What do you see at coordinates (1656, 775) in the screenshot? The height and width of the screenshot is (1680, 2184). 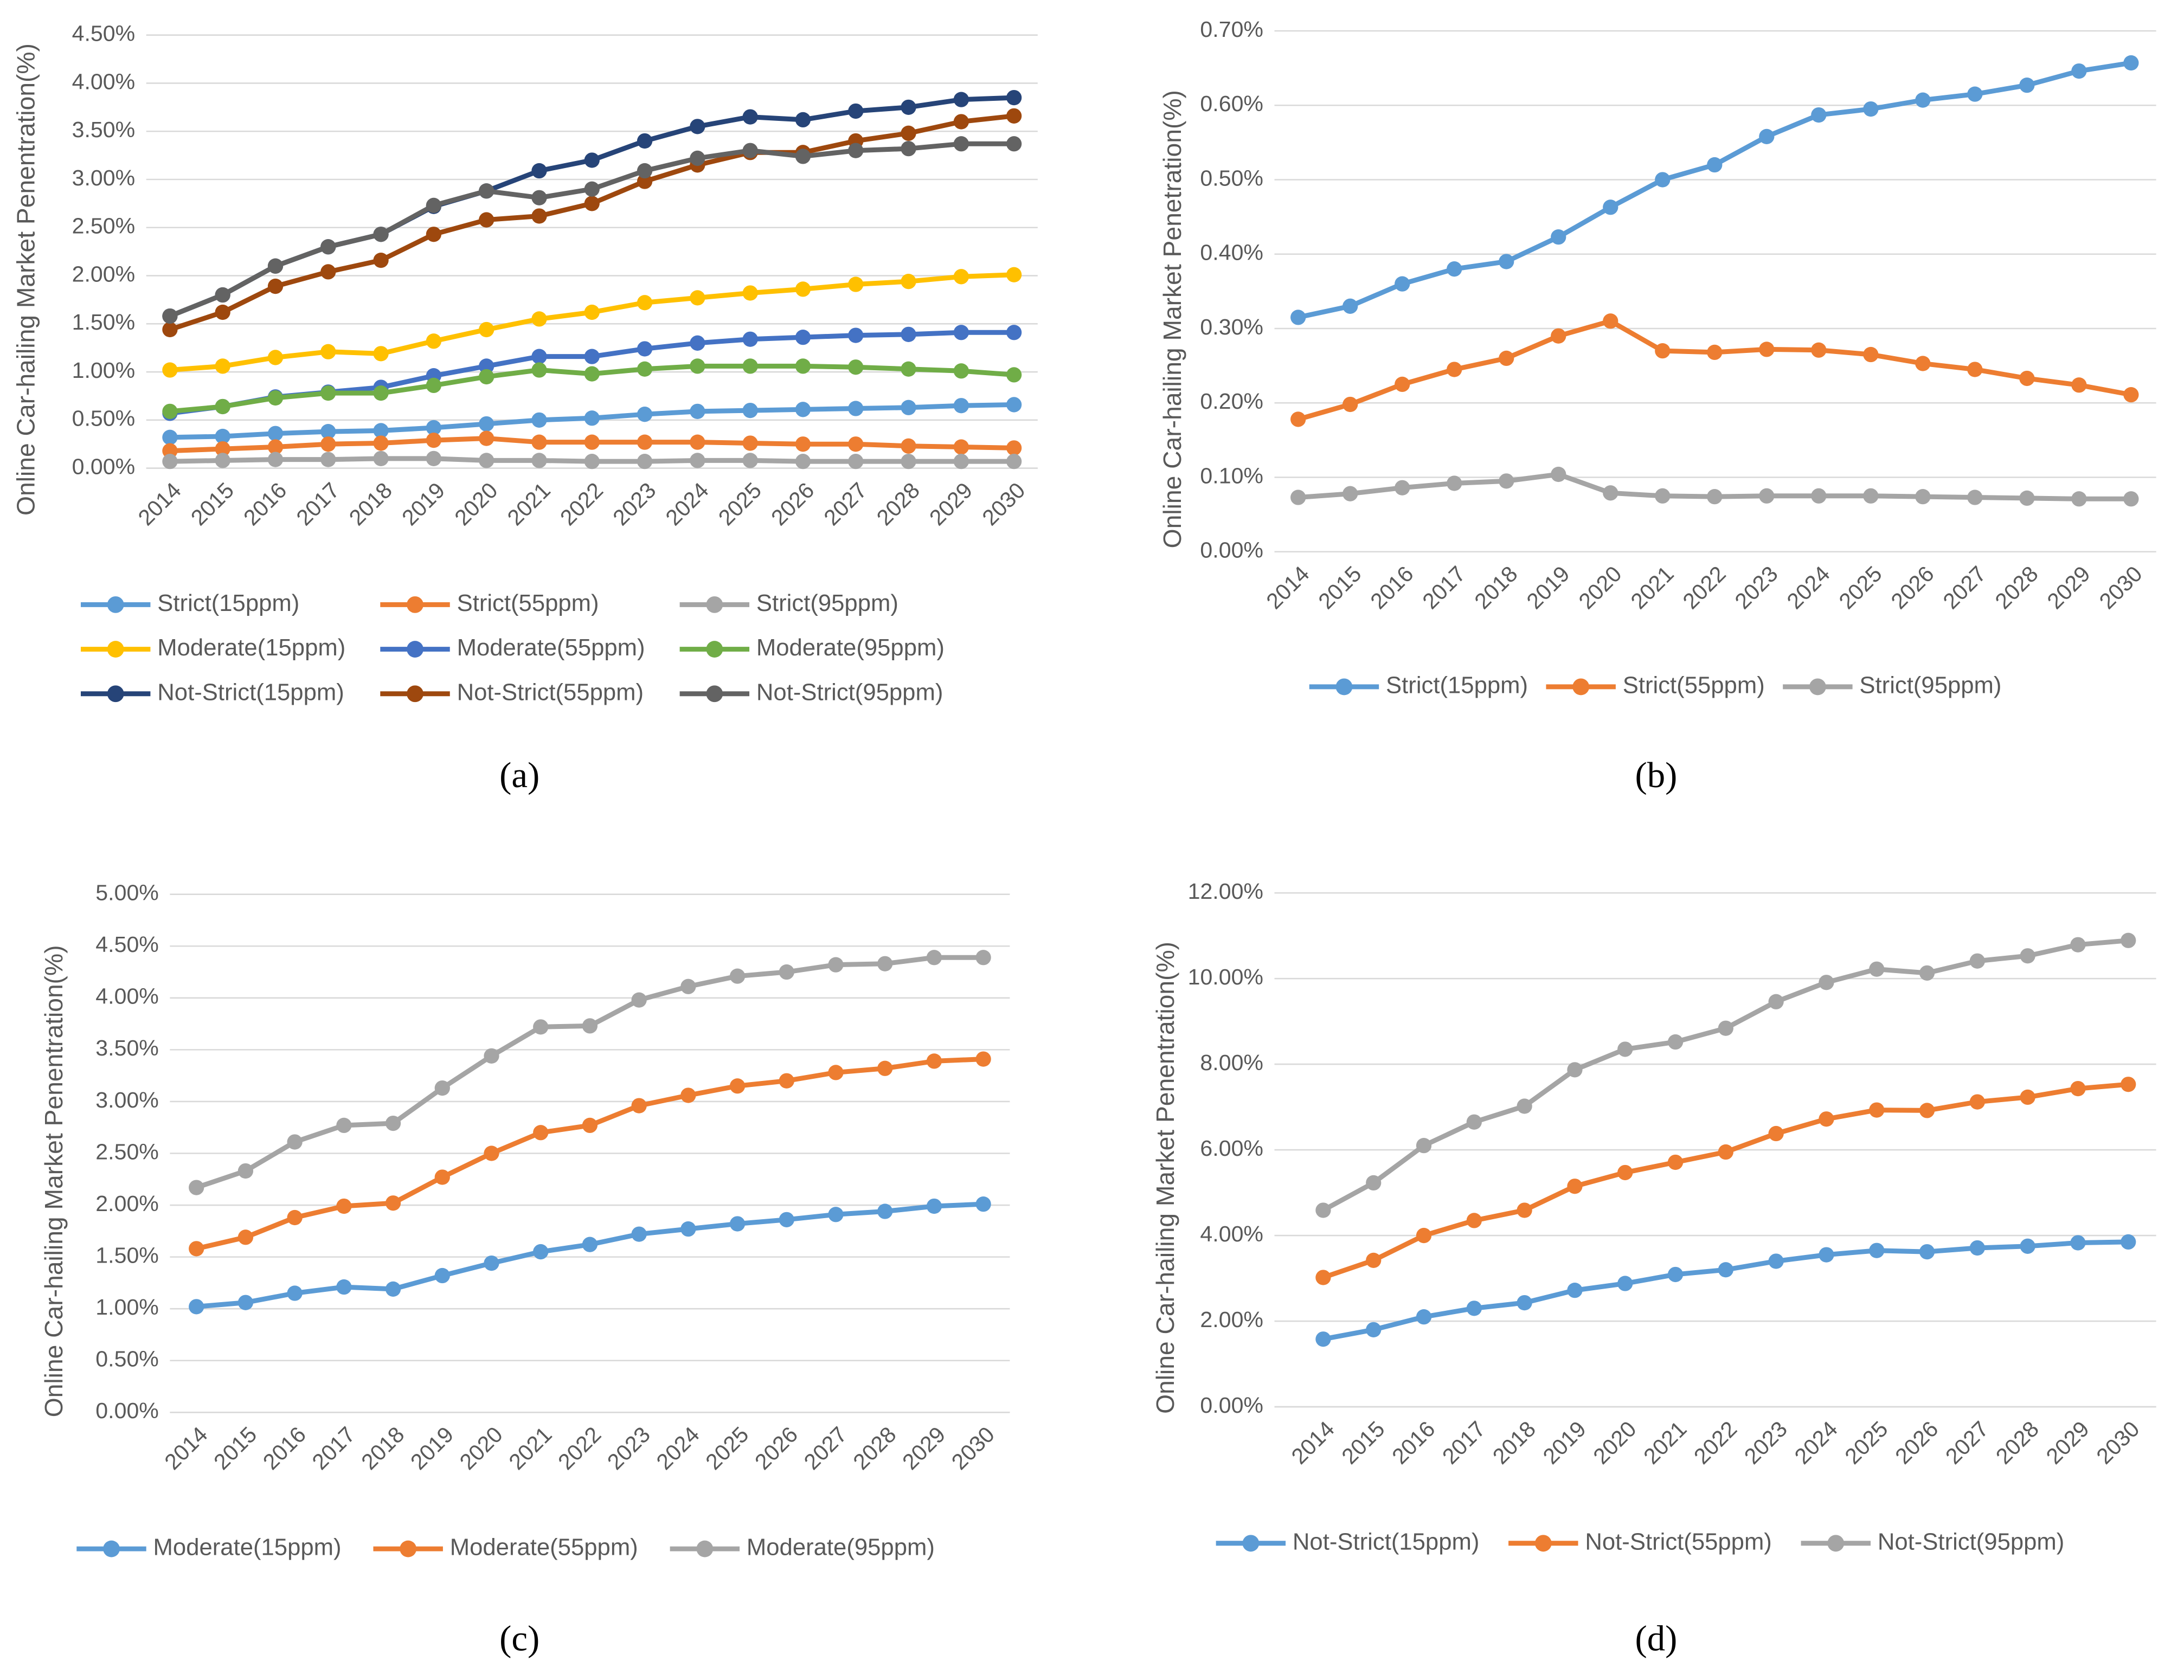 I see `panel-label: (b)` at bounding box center [1656, 775].